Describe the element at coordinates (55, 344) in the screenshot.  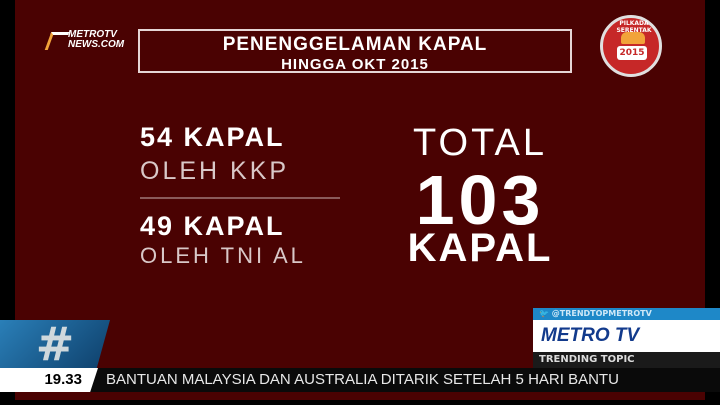
I see `hashtag-logo: #` at that location.